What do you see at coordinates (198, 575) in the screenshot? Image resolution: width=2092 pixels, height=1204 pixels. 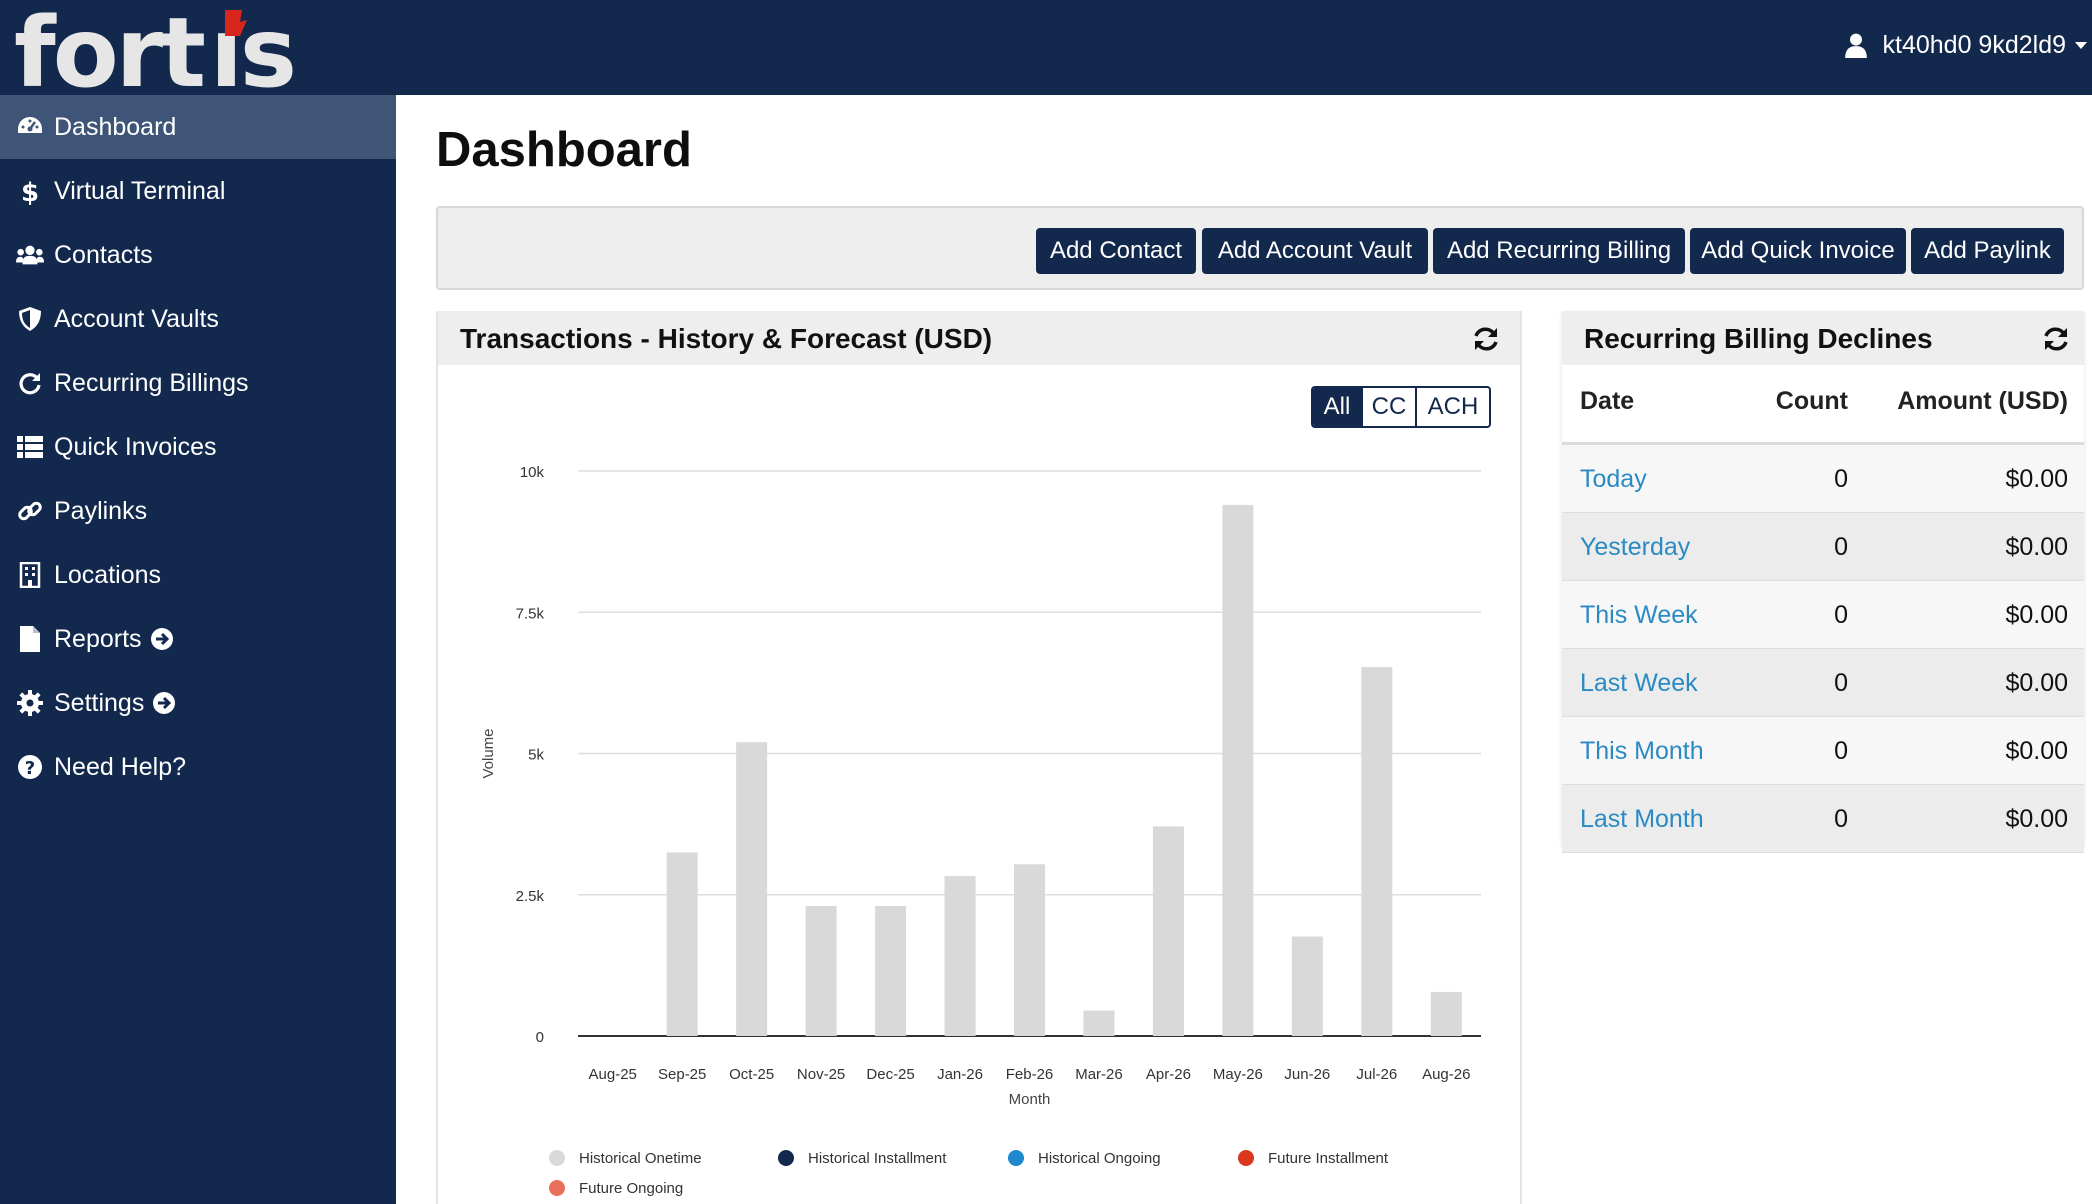 I see `sidebar-item-locations: Locations` at bounding box center [198, 575].